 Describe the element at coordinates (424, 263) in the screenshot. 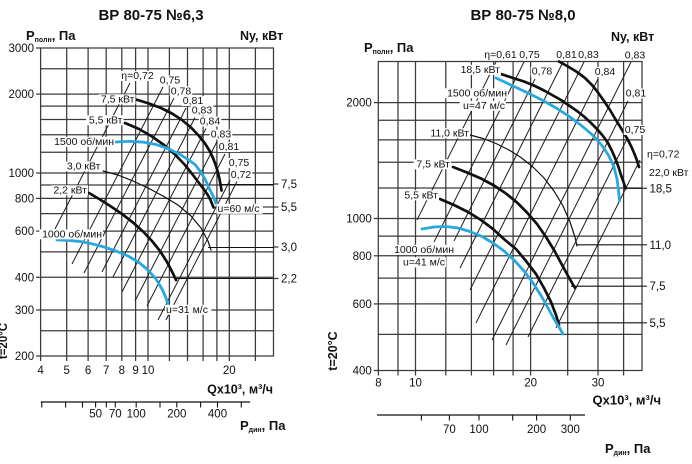

I see `svg-text: u=41 м/с` at that location.